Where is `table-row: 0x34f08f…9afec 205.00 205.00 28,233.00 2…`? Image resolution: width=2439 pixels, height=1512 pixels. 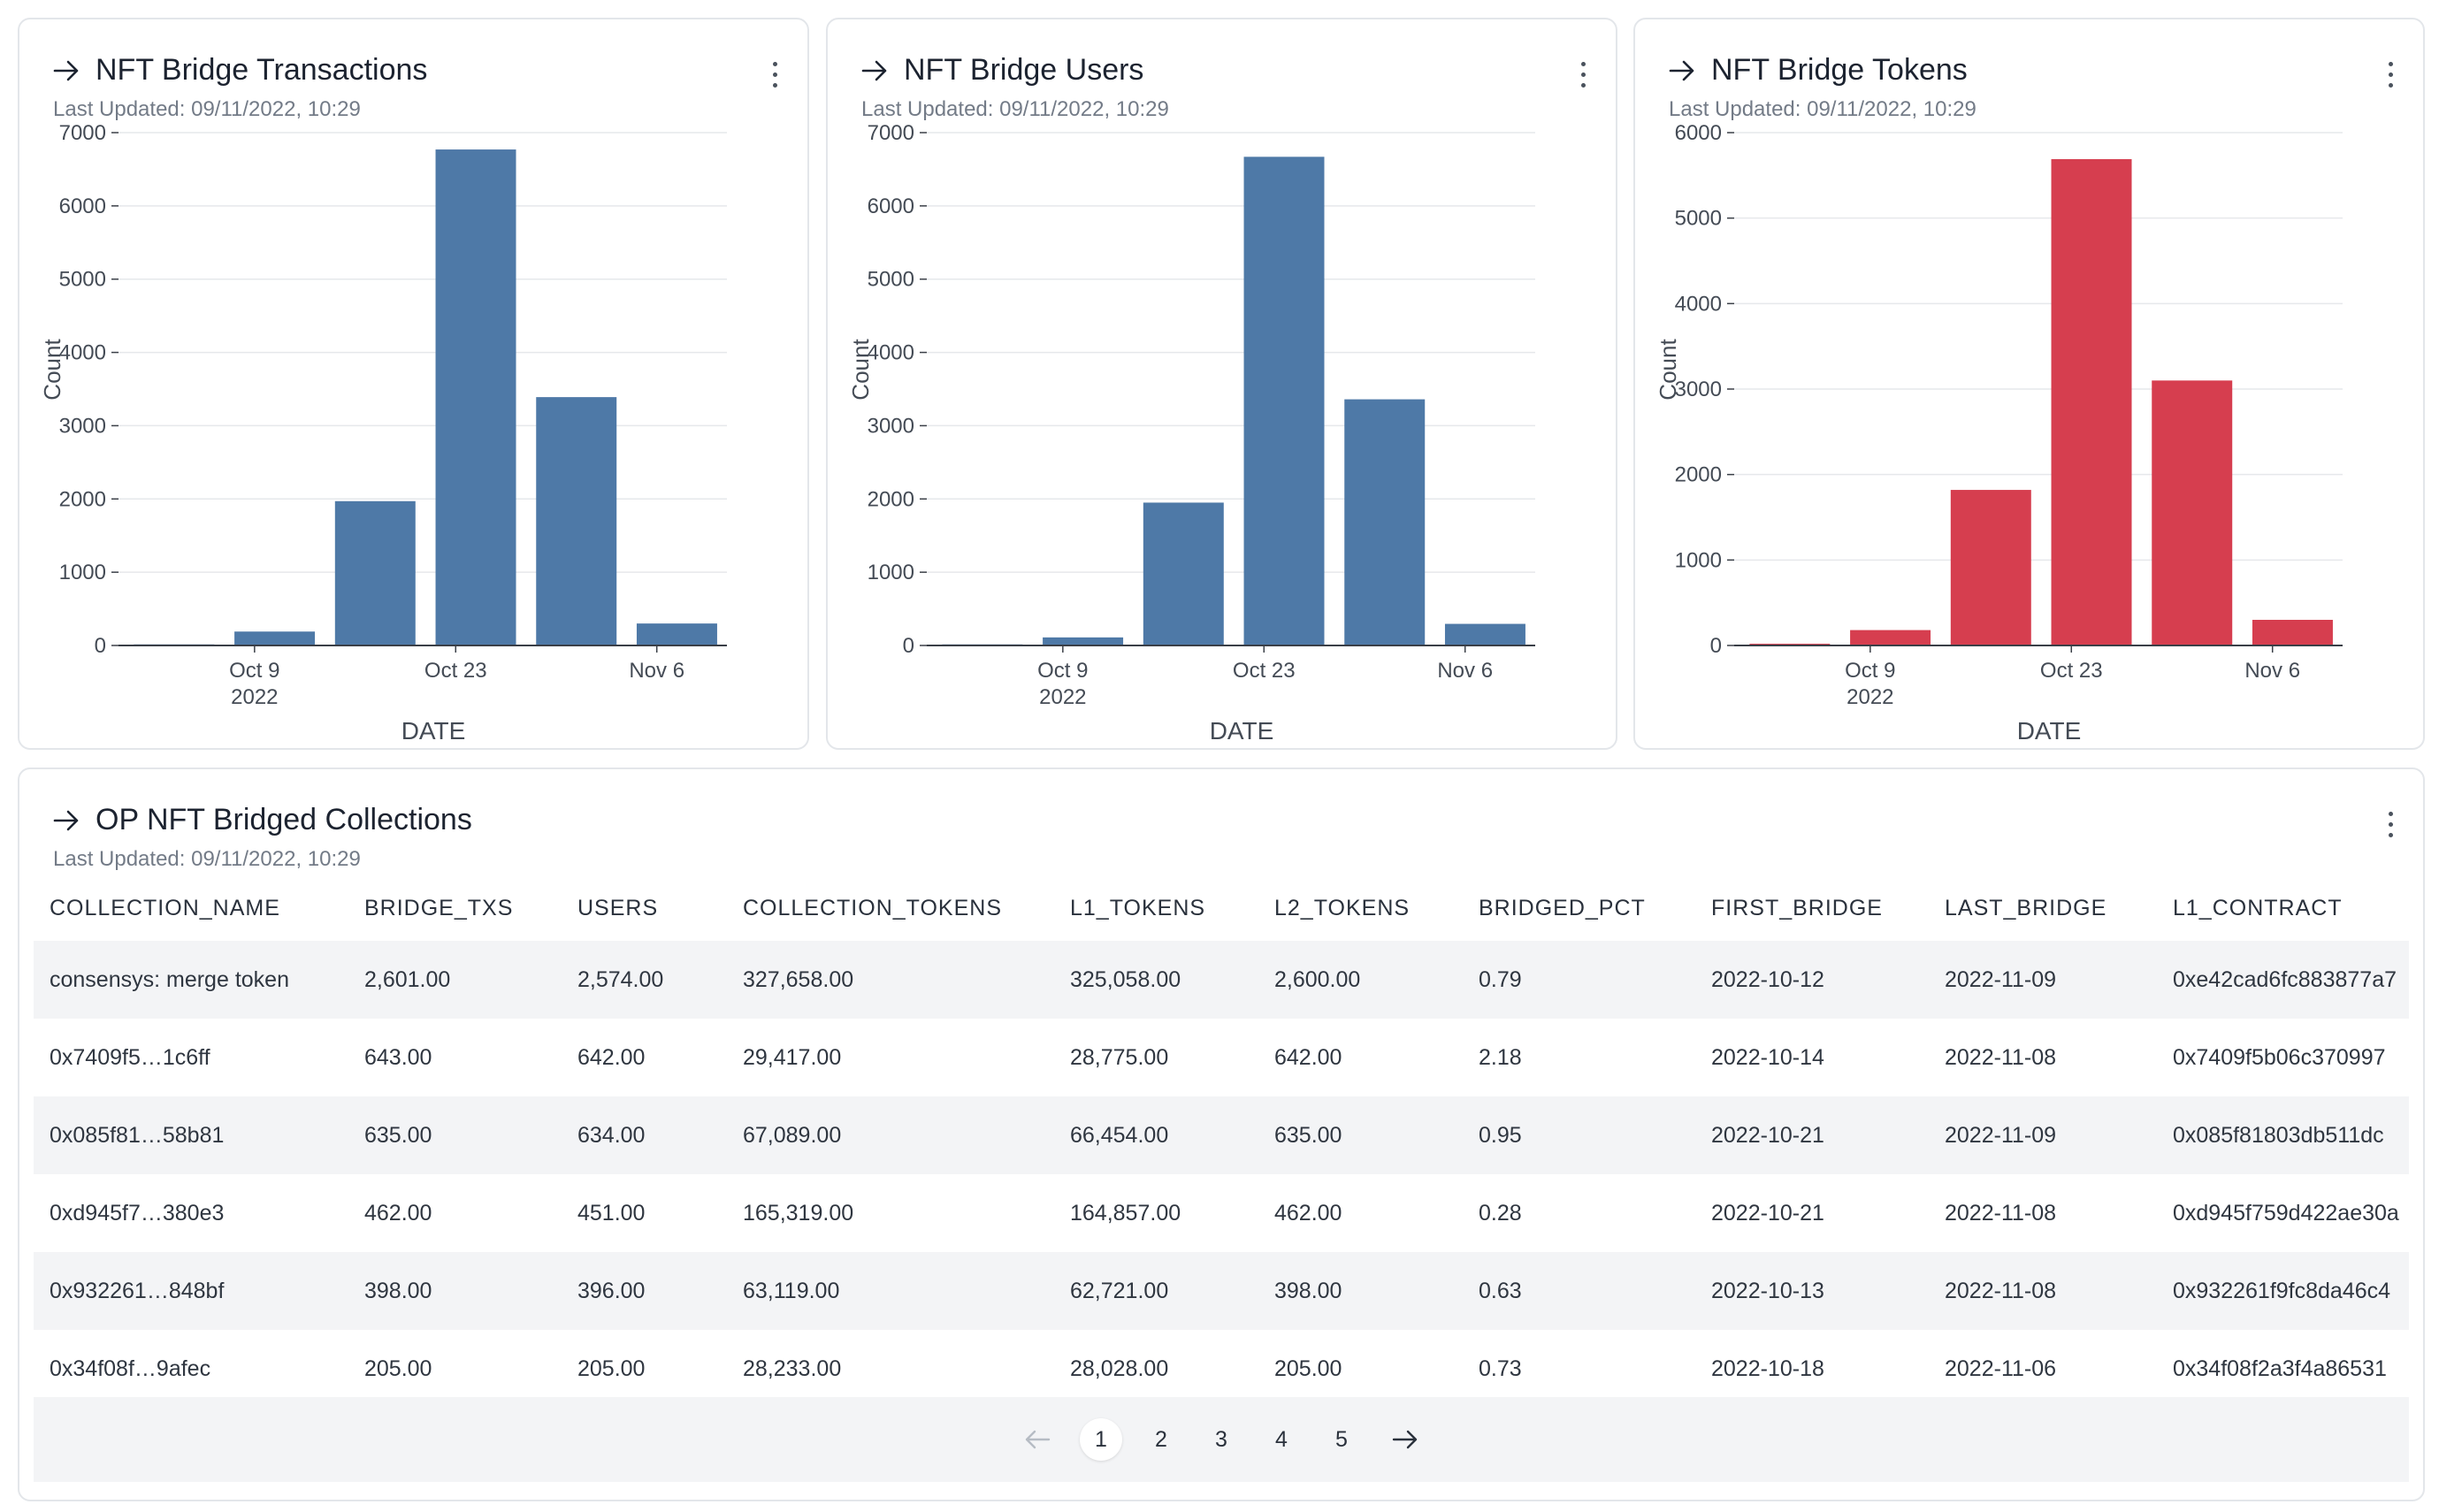
table-row: 0x34f08f…9afec 205.00 205.00 28,233.00 2… is located at coordinates (1221, 1369).